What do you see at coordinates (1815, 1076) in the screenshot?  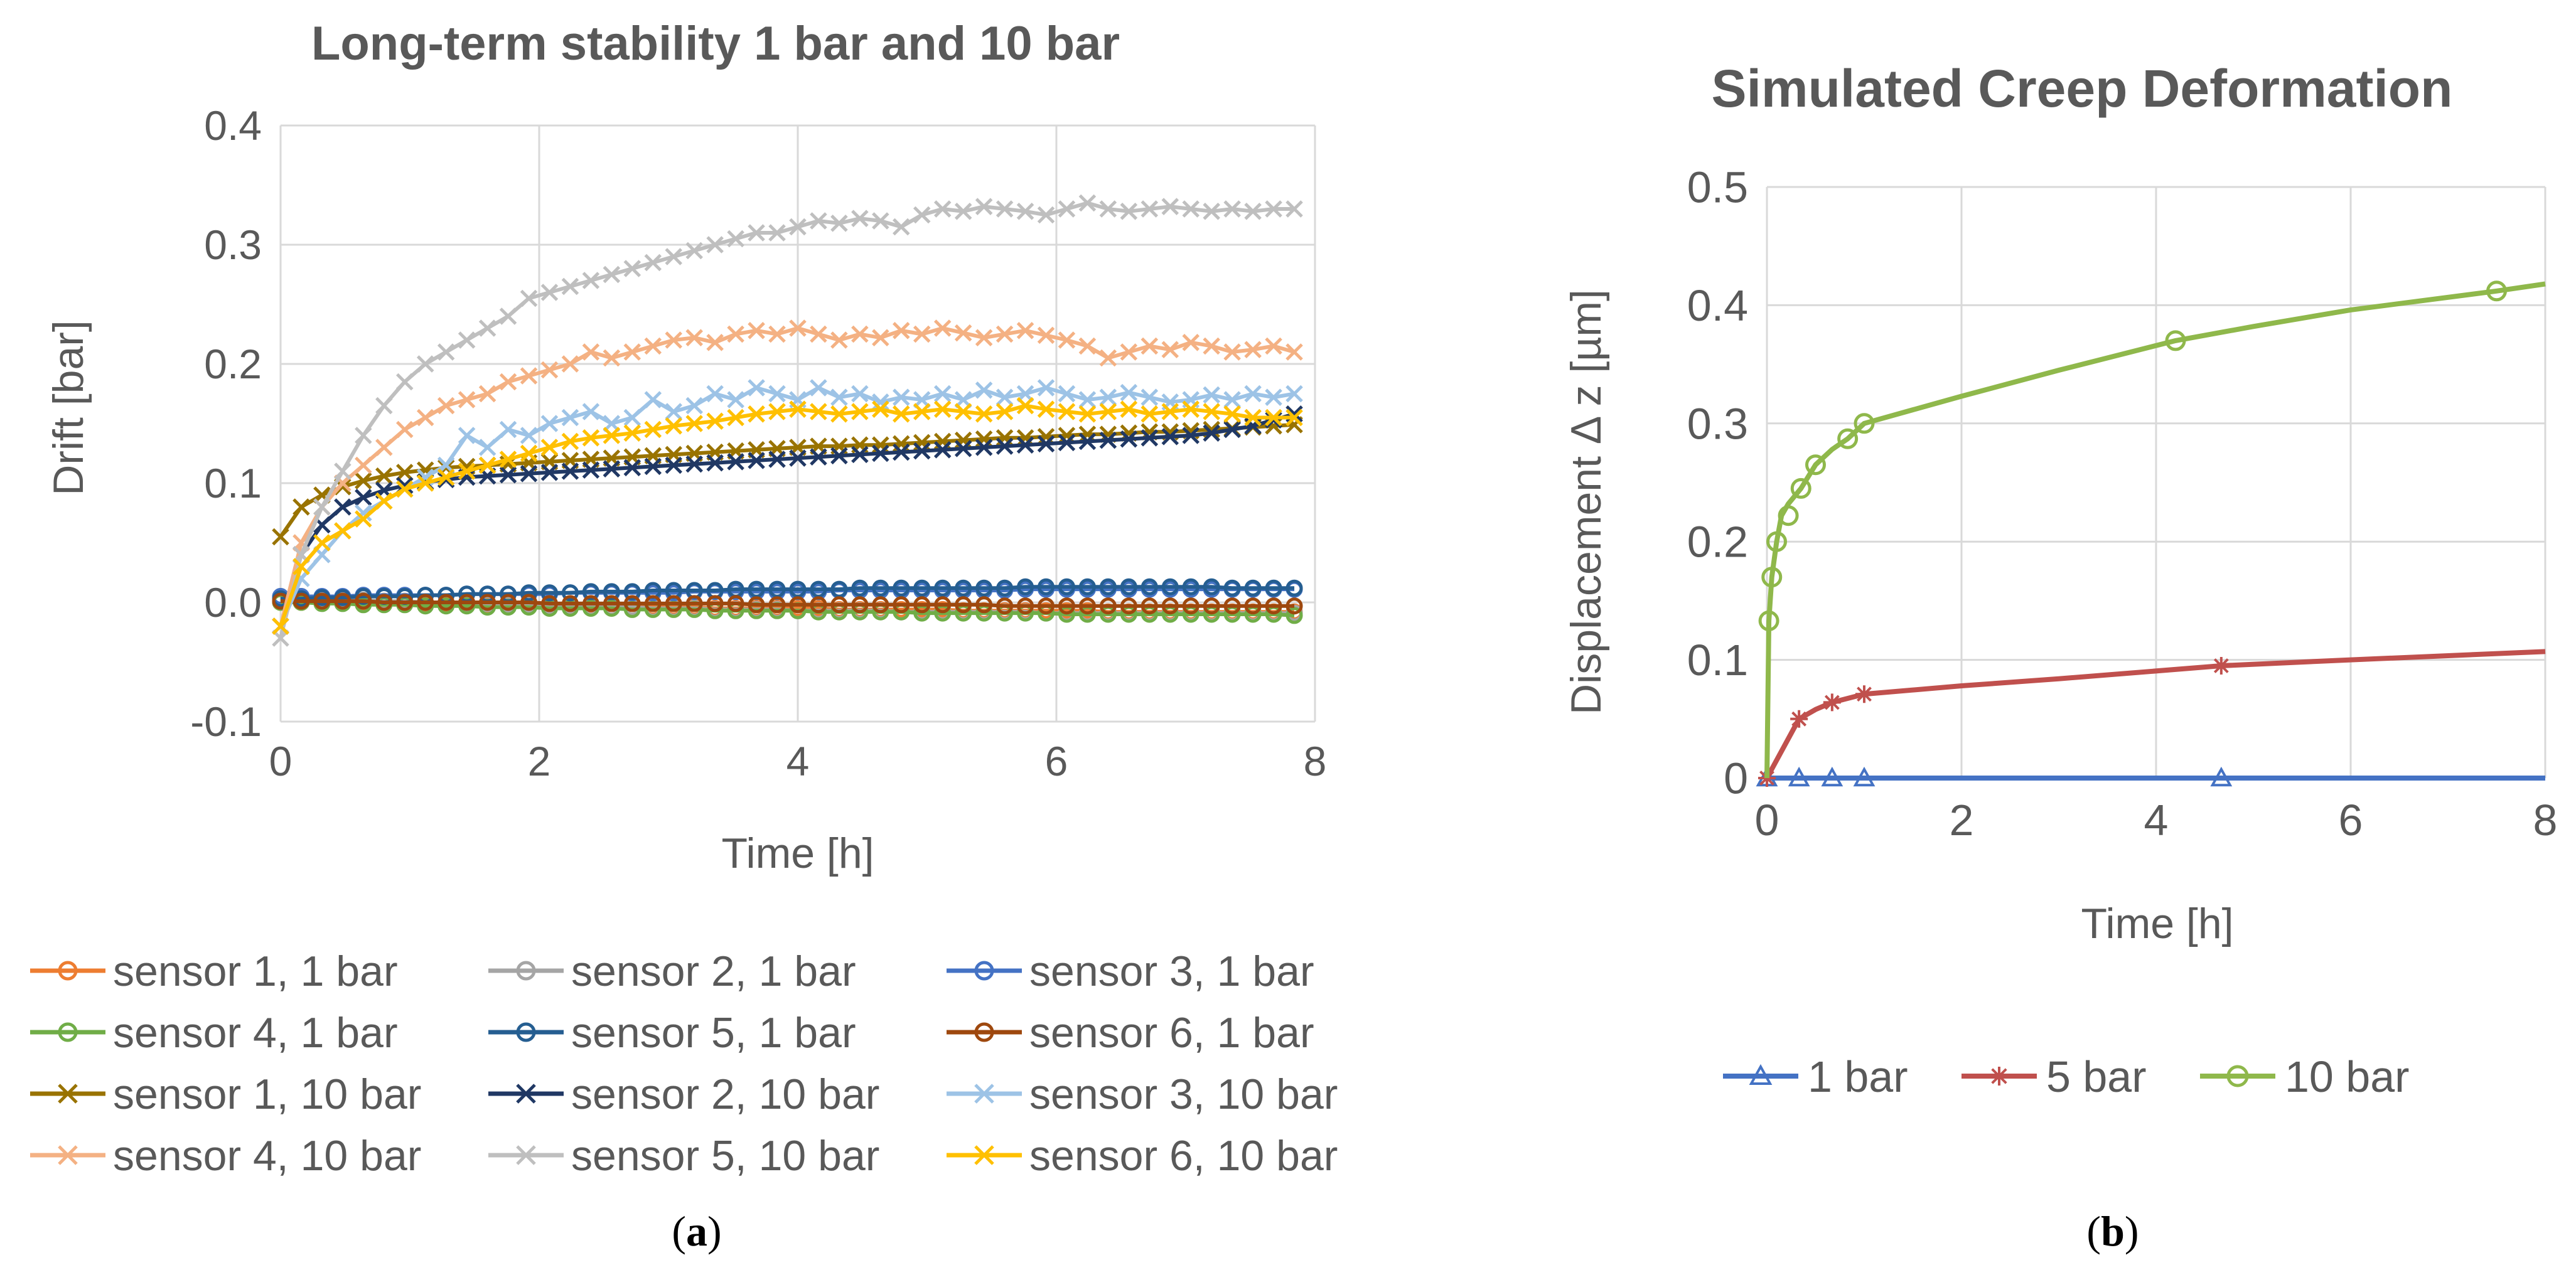 I see `legend-item-1-bar: 1 bar` at bounding box center [1815, 1076].